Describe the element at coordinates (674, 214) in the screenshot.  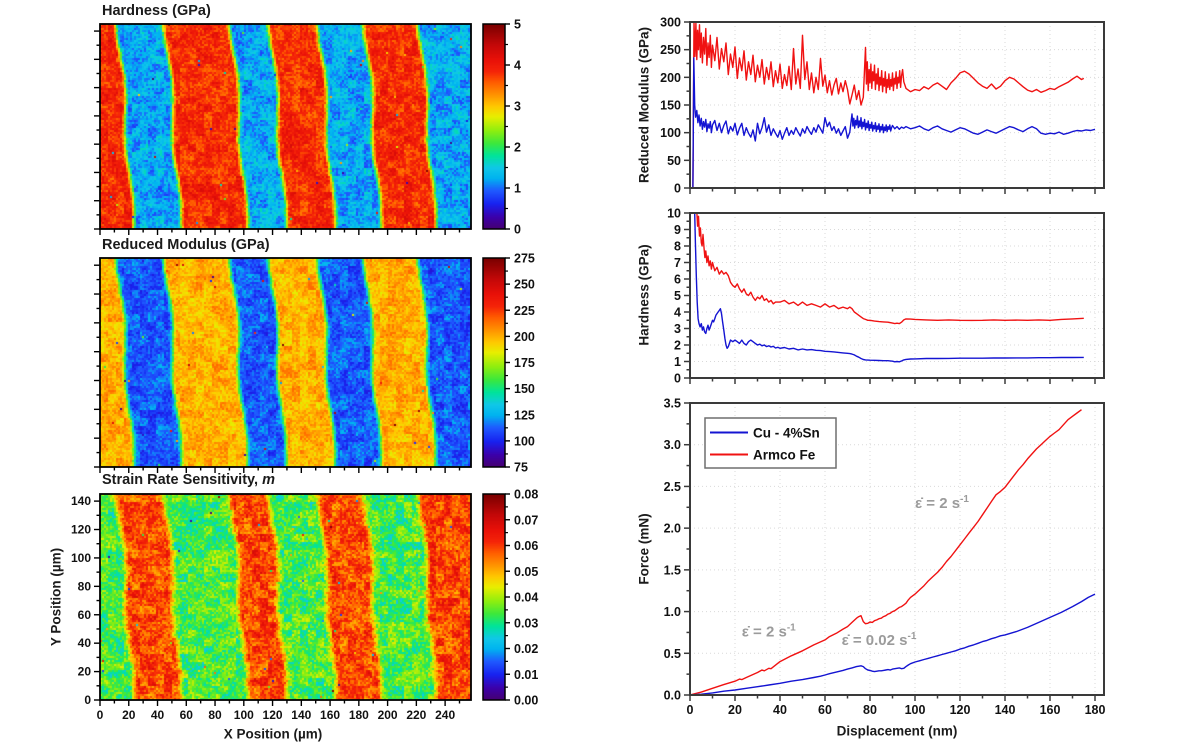
I see `tick-label: 10` at that location.